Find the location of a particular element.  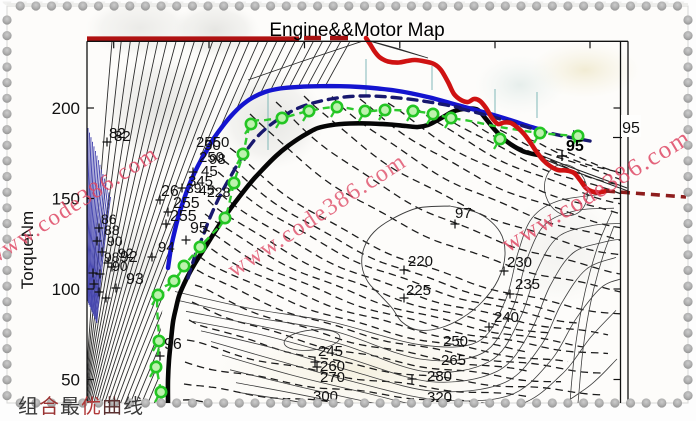

svg-text: 265 is located at coordinates (453, 360).